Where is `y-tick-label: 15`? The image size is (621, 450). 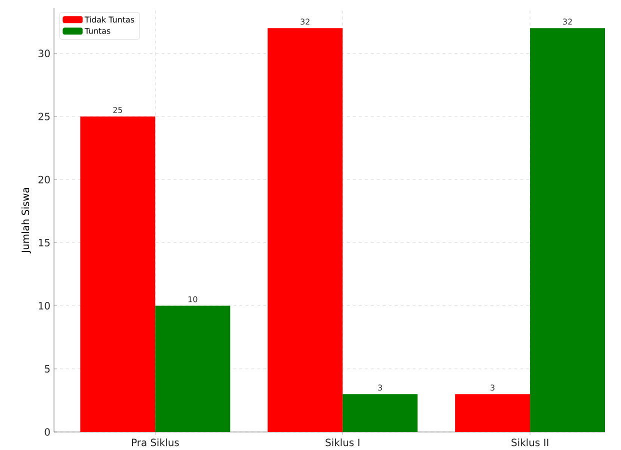
y-tick-label: 15 is located at coordinates (44, 242).